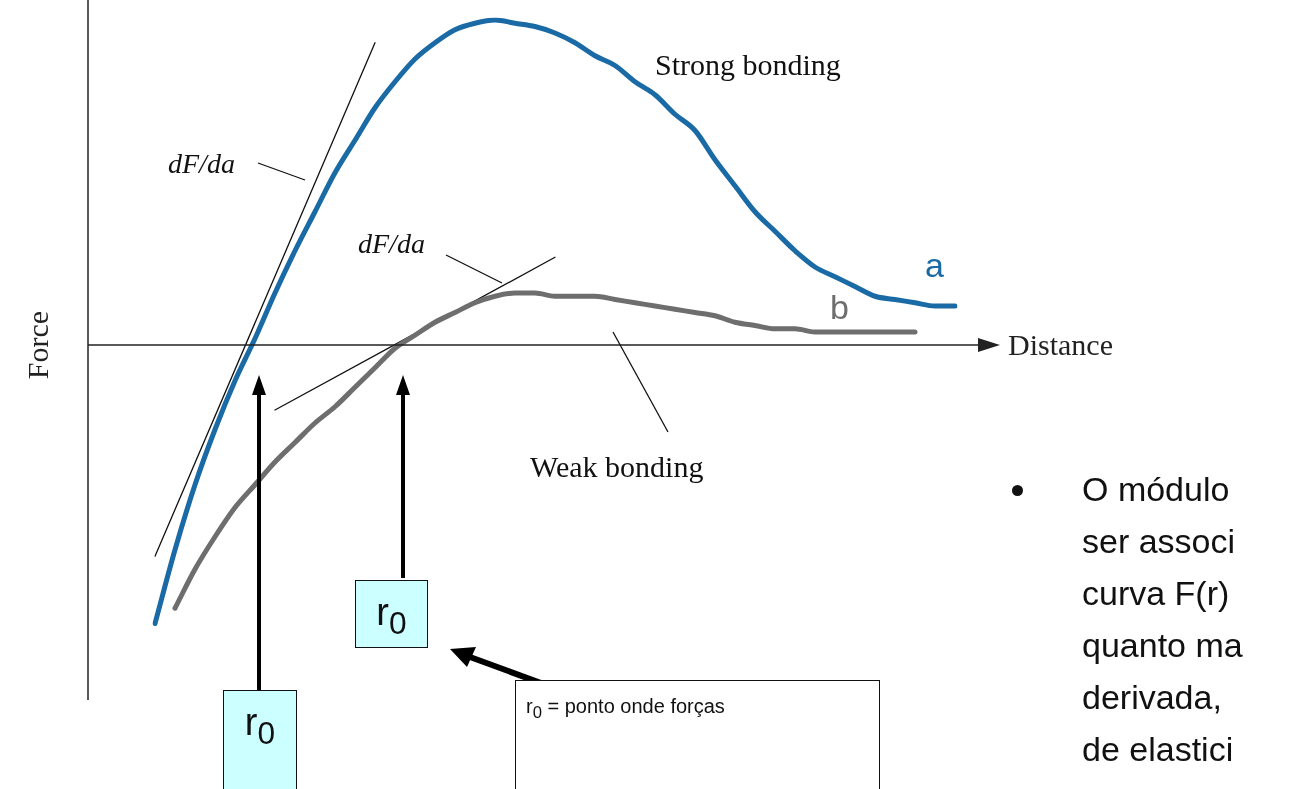  Describe the element at coordinates (1156, 593) in the screenshot. I see `text: curva F(r)` at that location.